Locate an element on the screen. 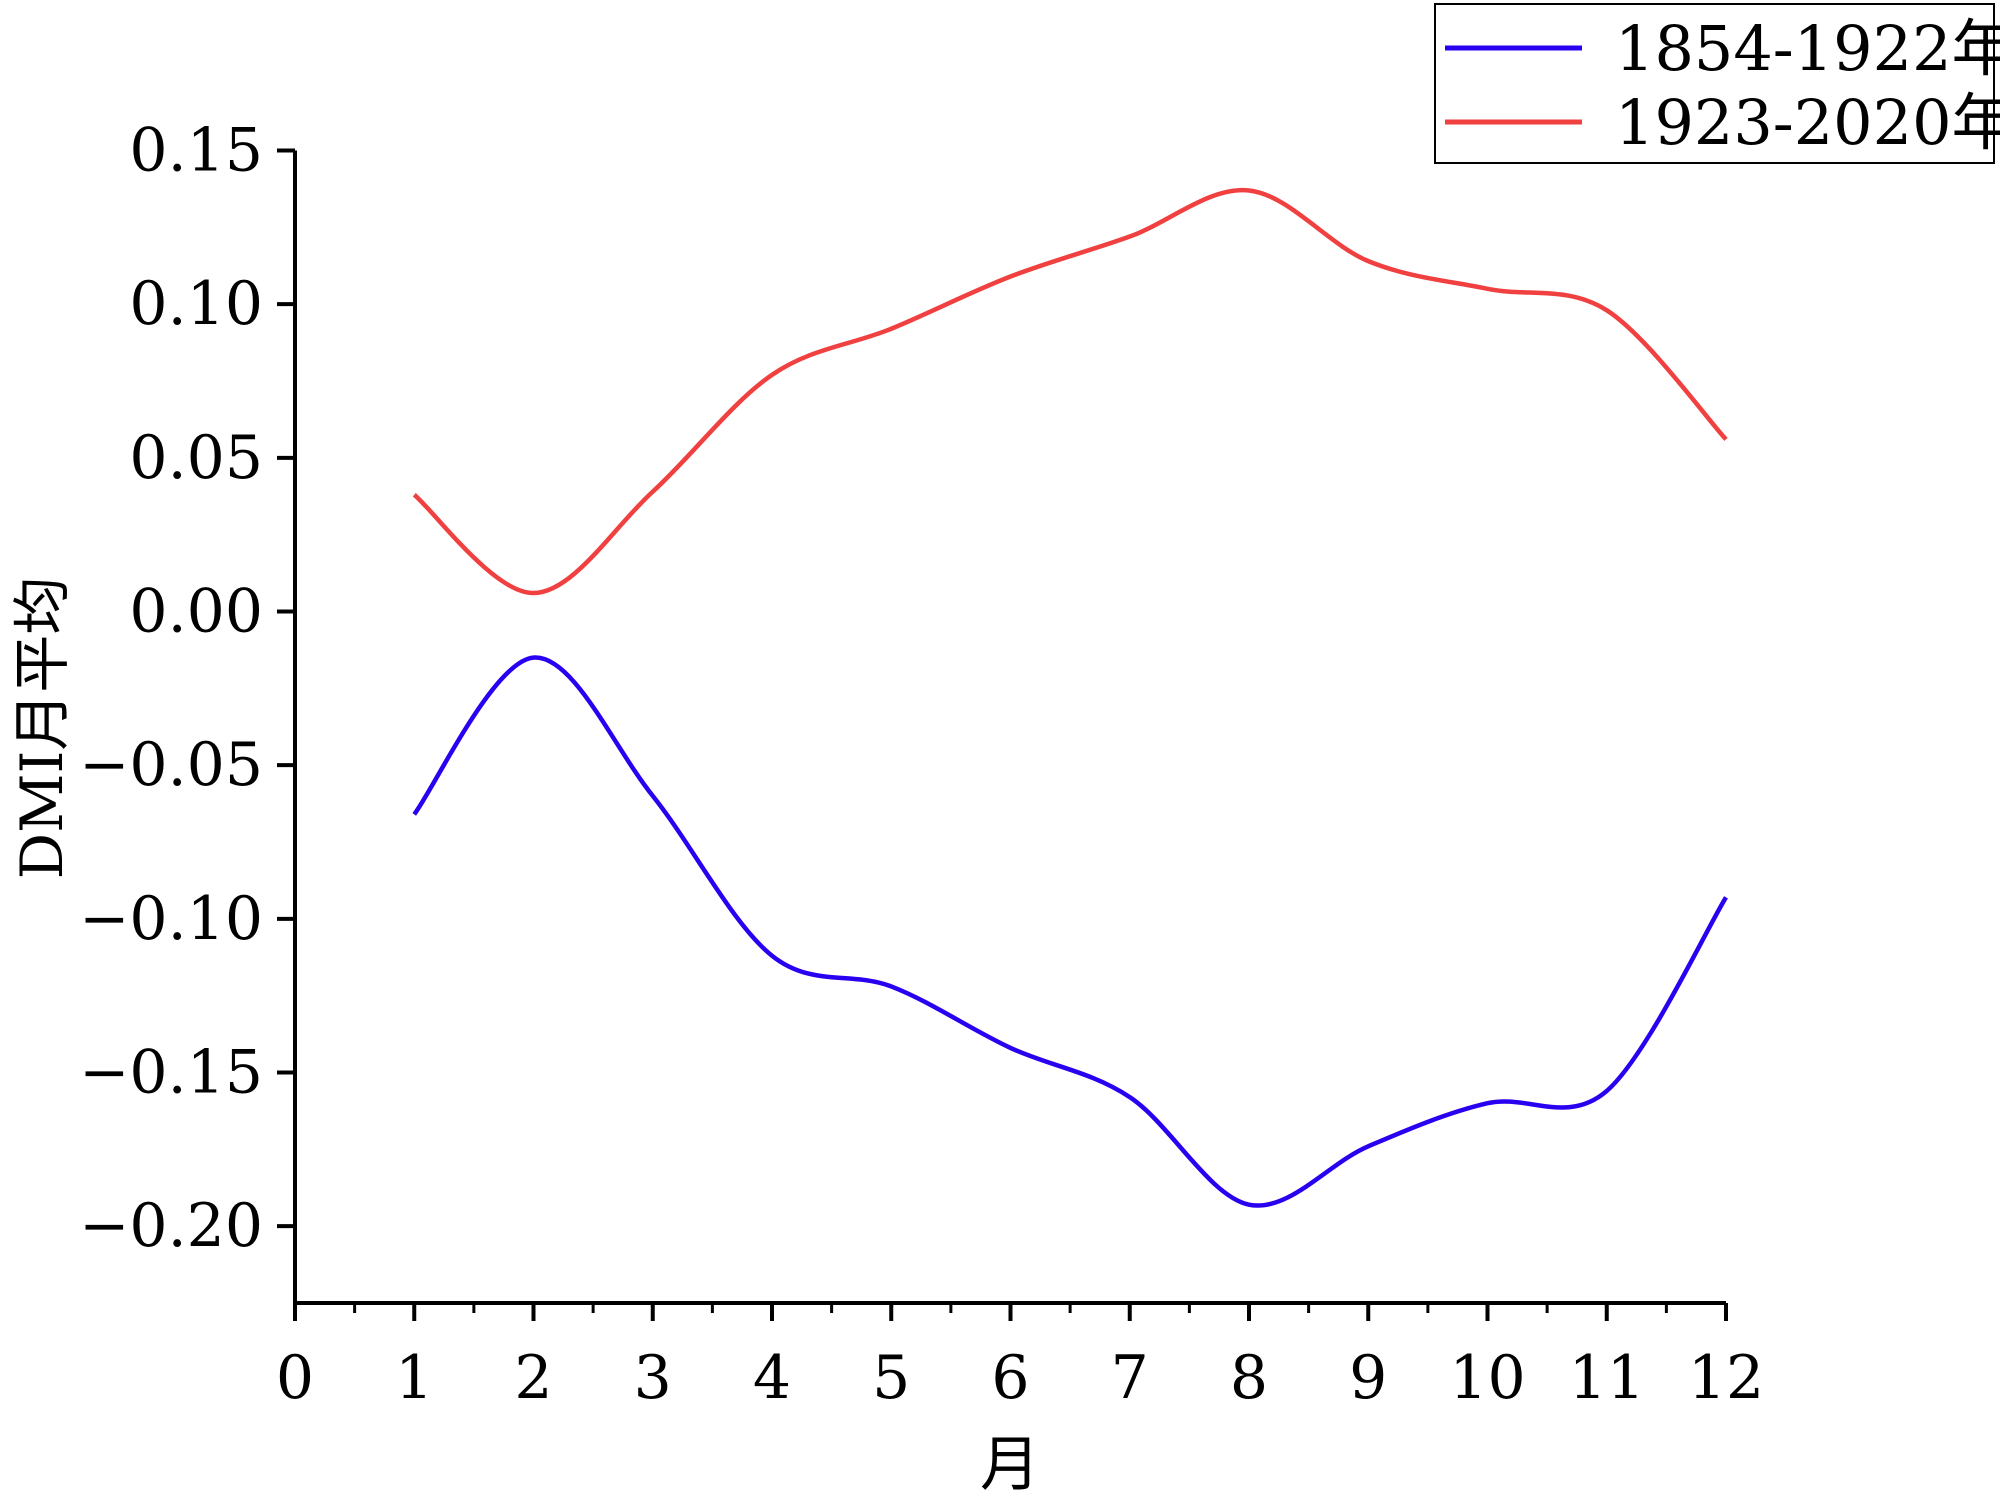 The image size is (2000, 1499). legend-label-1854-1922: 1854-1922年 is located at coordinates (1807, 48).